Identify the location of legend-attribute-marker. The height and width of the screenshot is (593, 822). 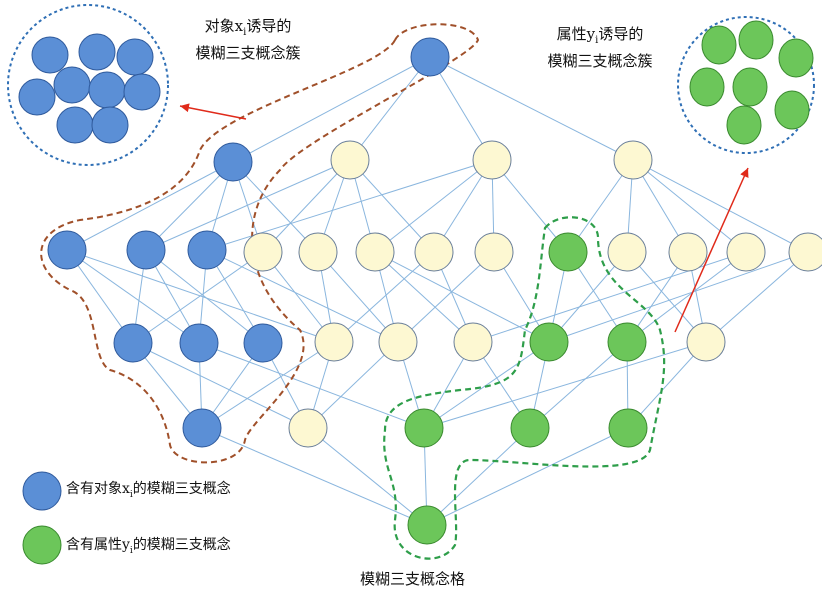
(42, 545).